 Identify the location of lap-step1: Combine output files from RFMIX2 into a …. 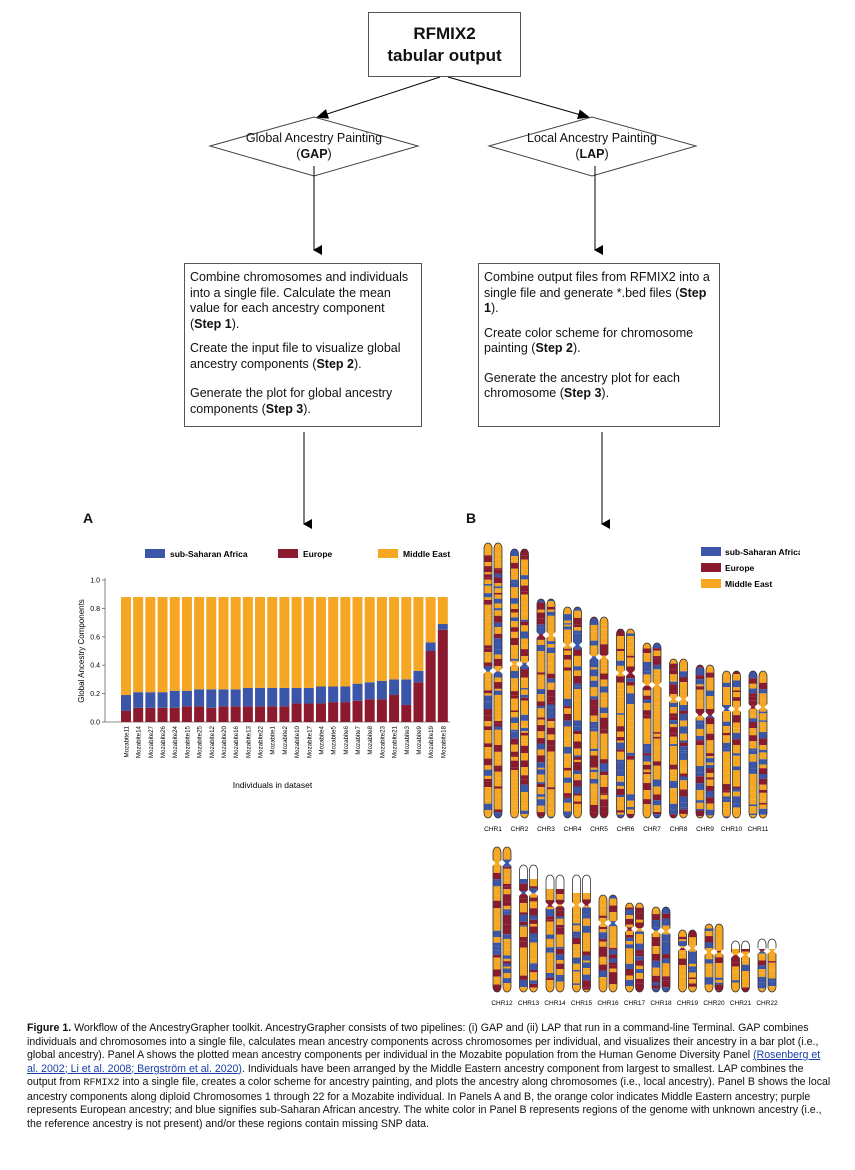
(597, 292).